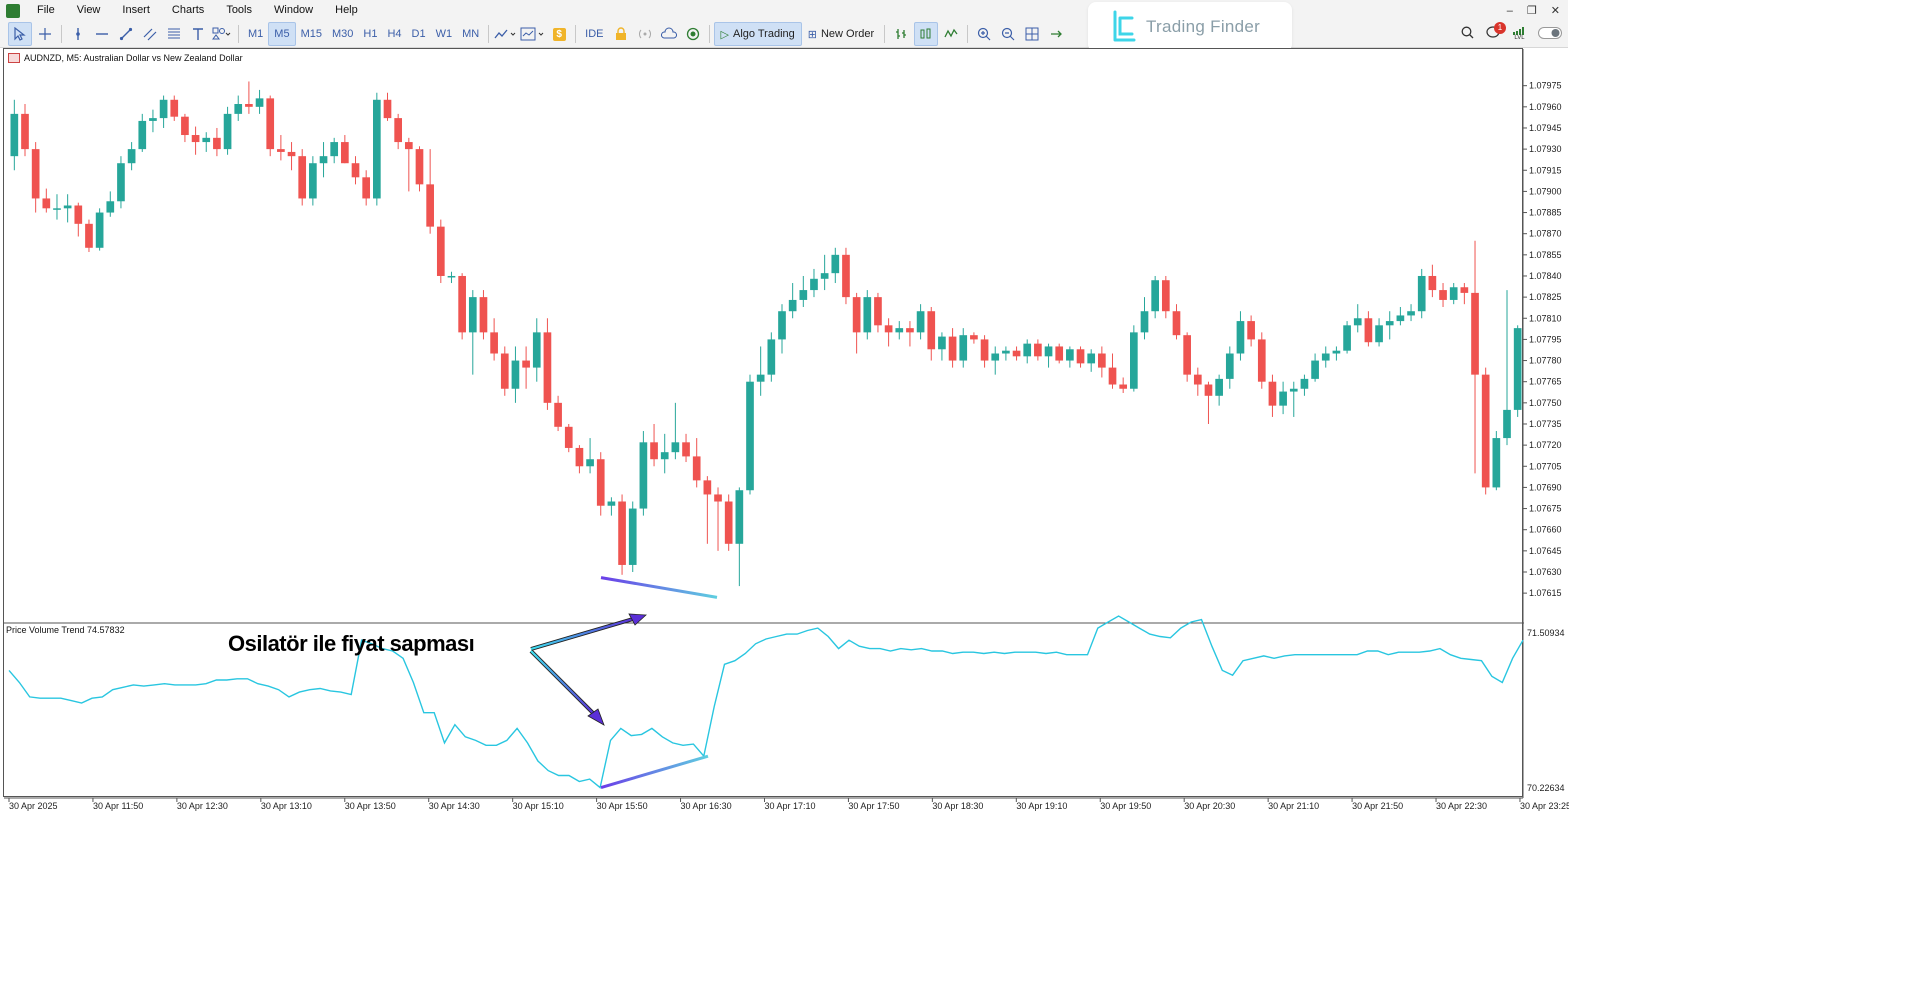 The image size is (1919, 996). What do you see at coordinates (471, 34) in the screenshot?
I see `timeframe-mn: MN` at bounding box center [471, 34].